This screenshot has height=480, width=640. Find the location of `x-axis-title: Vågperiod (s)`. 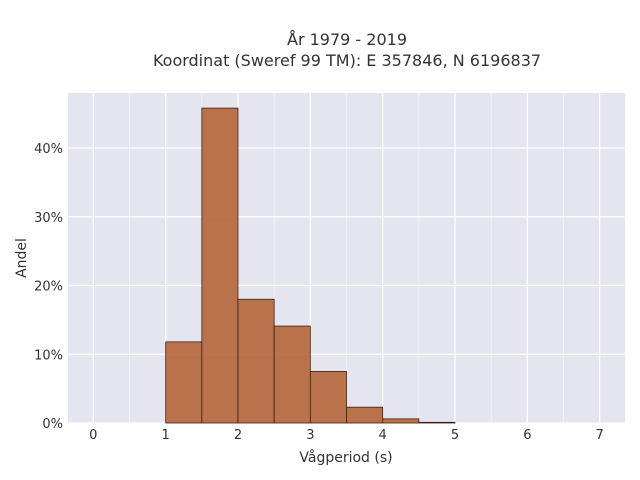

x-axis-title: Vågperiod (s) is located at coordinates (345, 457).